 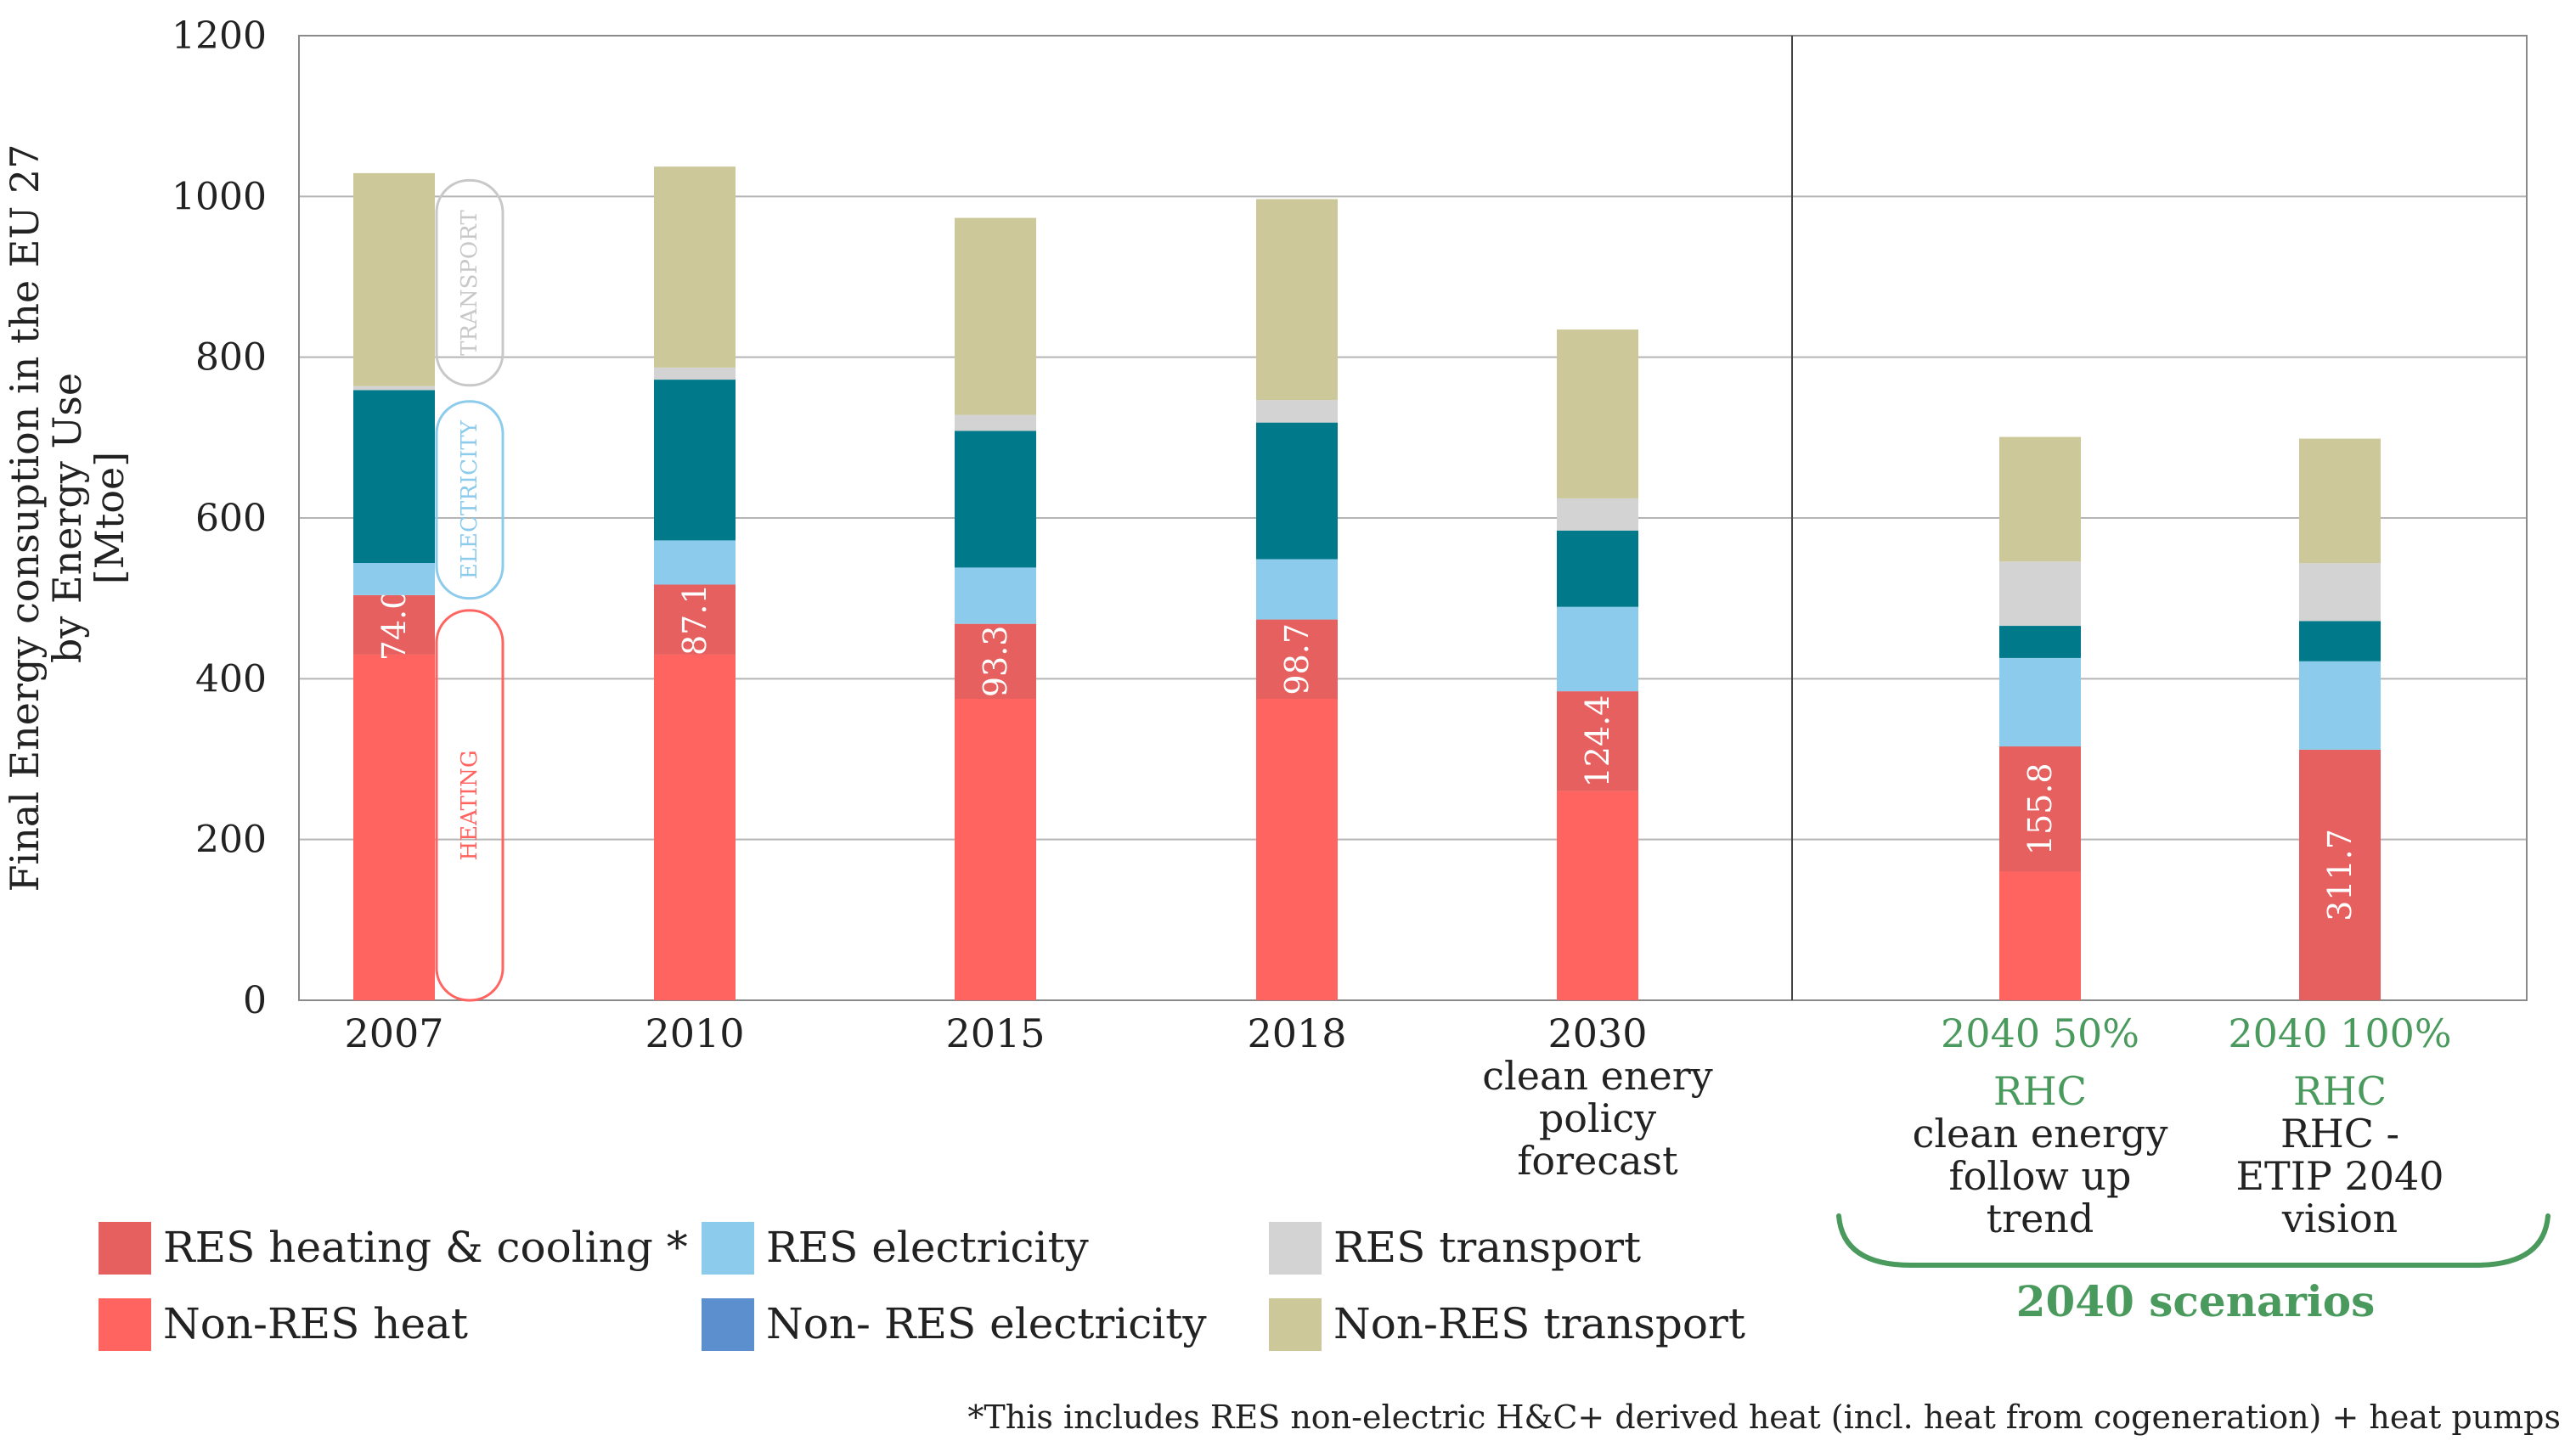 I want to click on category-label: policy, so click(x=1597, y=1118).